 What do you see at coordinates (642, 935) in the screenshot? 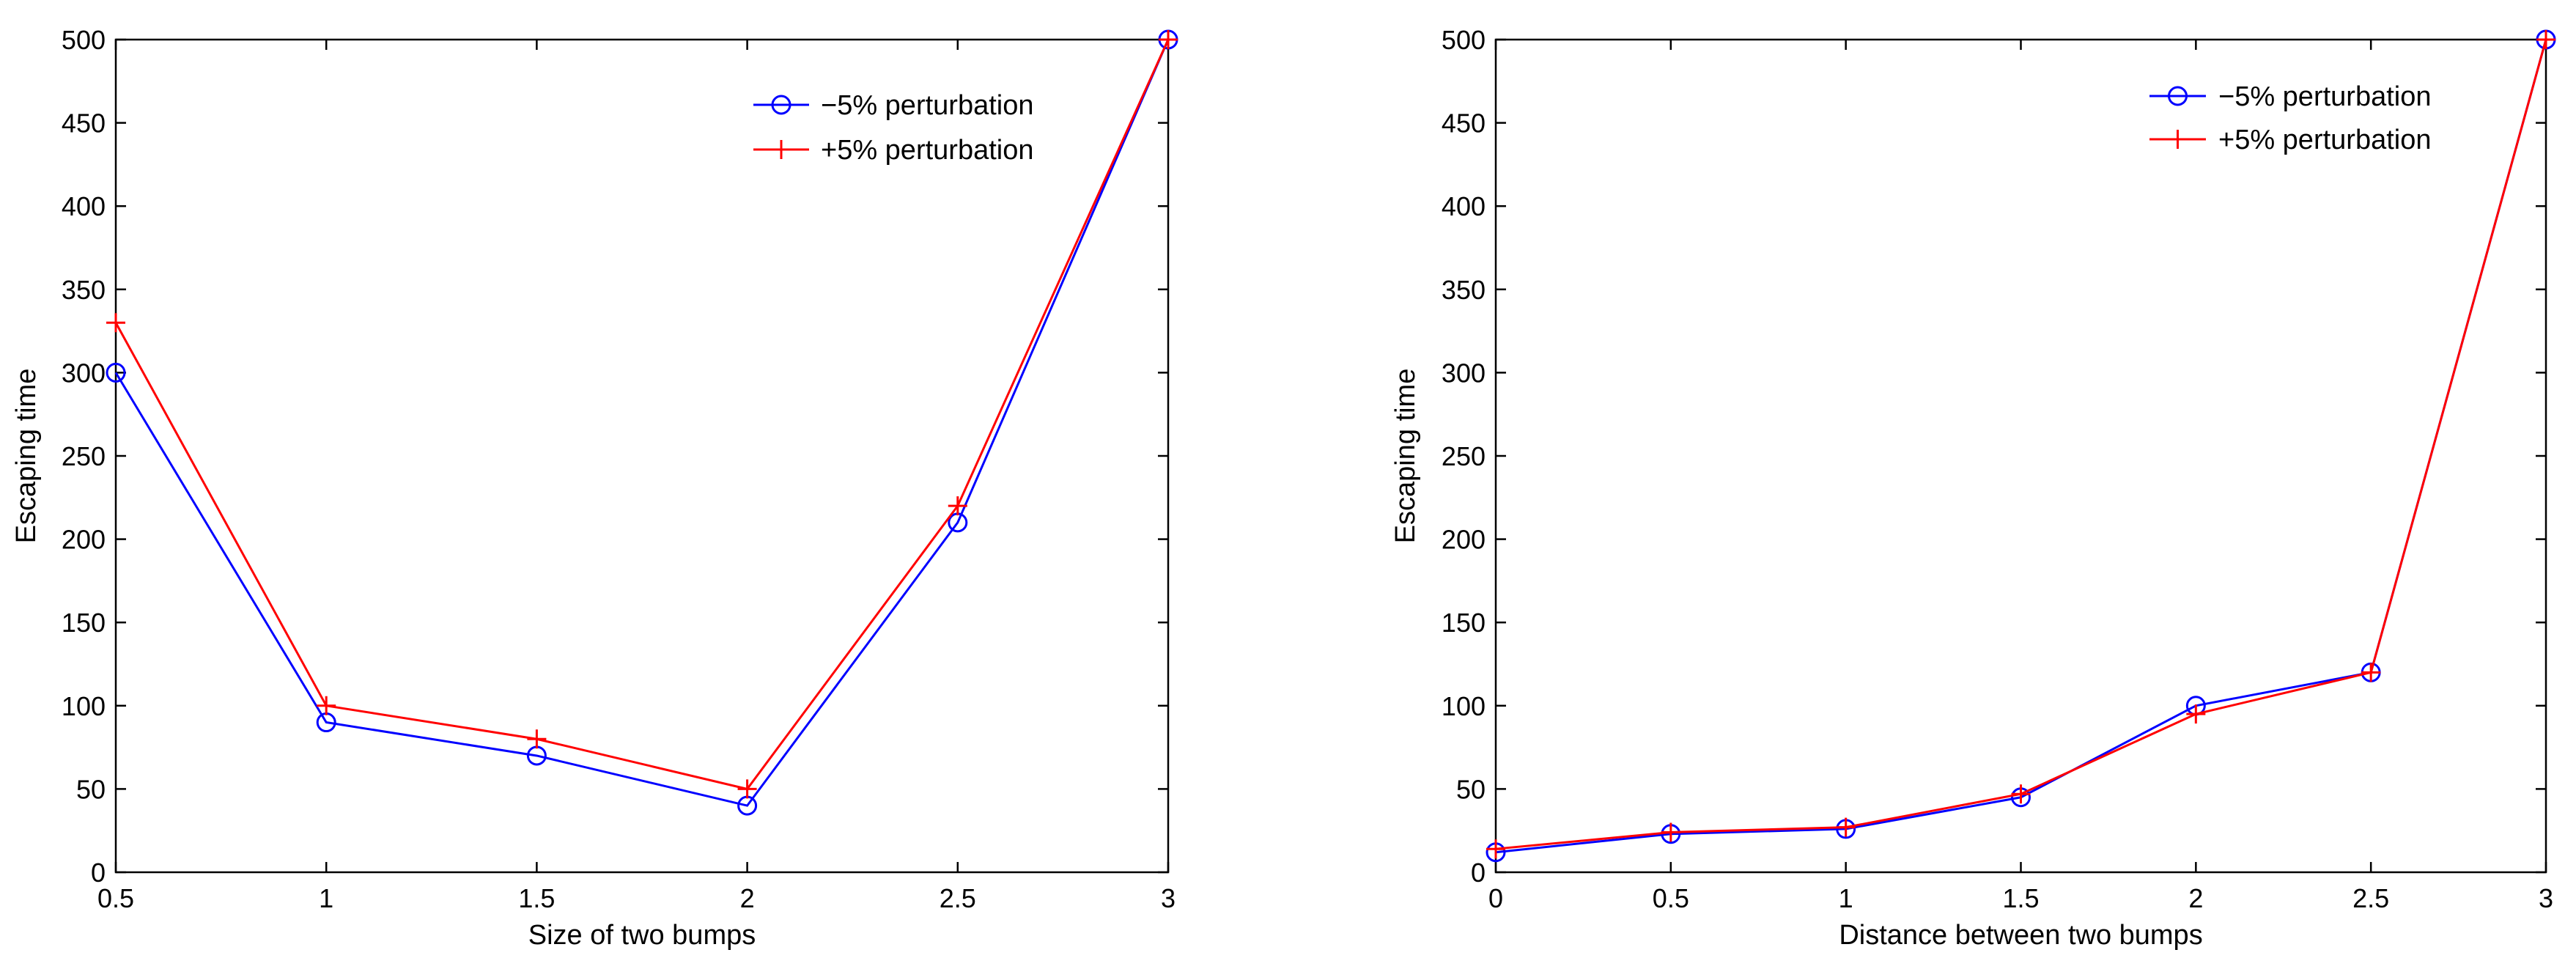
I see `x-axis-label: Size of two bumps` at bounding box center [642, 935].